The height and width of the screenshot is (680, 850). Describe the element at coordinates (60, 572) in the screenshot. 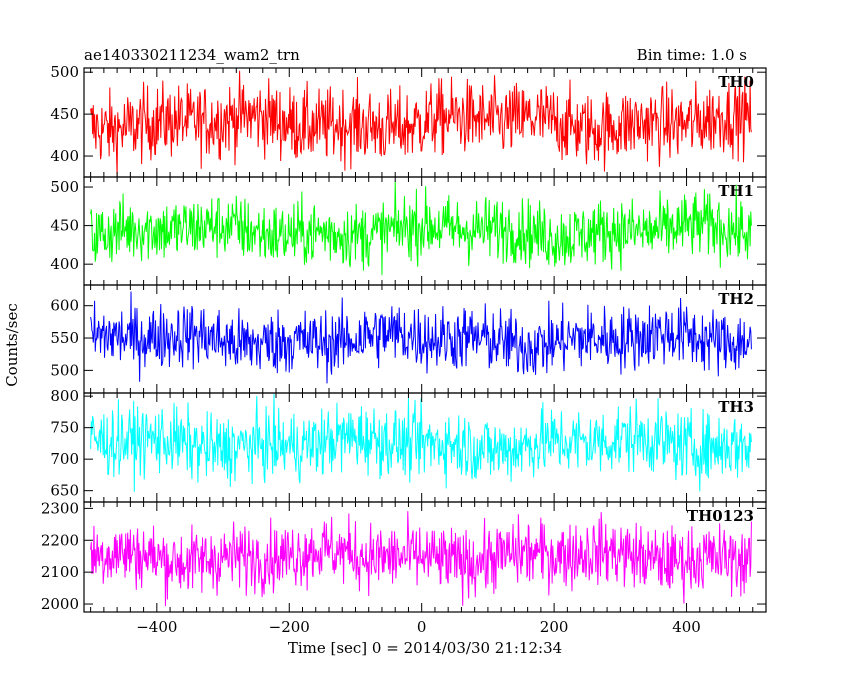

I see `y-tick-label: 2100` at that location.